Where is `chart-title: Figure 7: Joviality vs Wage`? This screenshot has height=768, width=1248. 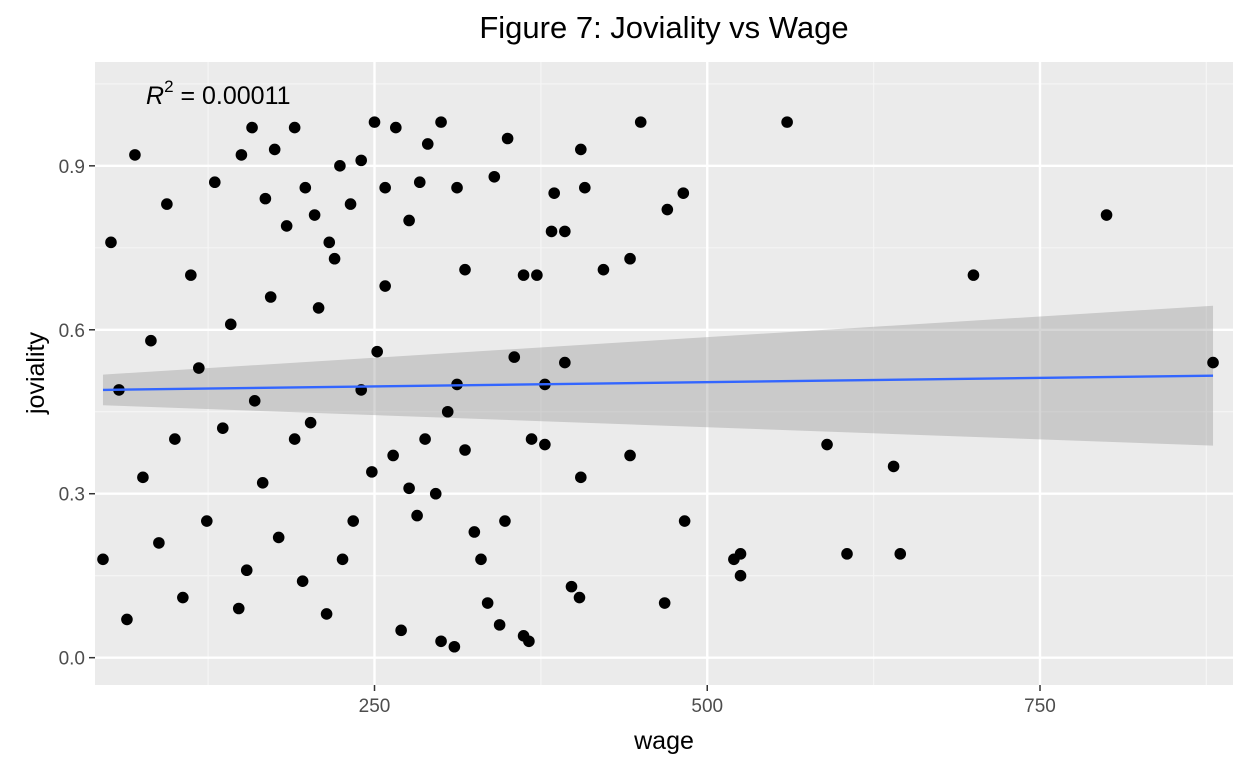 chart-title: Figure 7: Joviality vs Wage is located at coordinates (663, 27).